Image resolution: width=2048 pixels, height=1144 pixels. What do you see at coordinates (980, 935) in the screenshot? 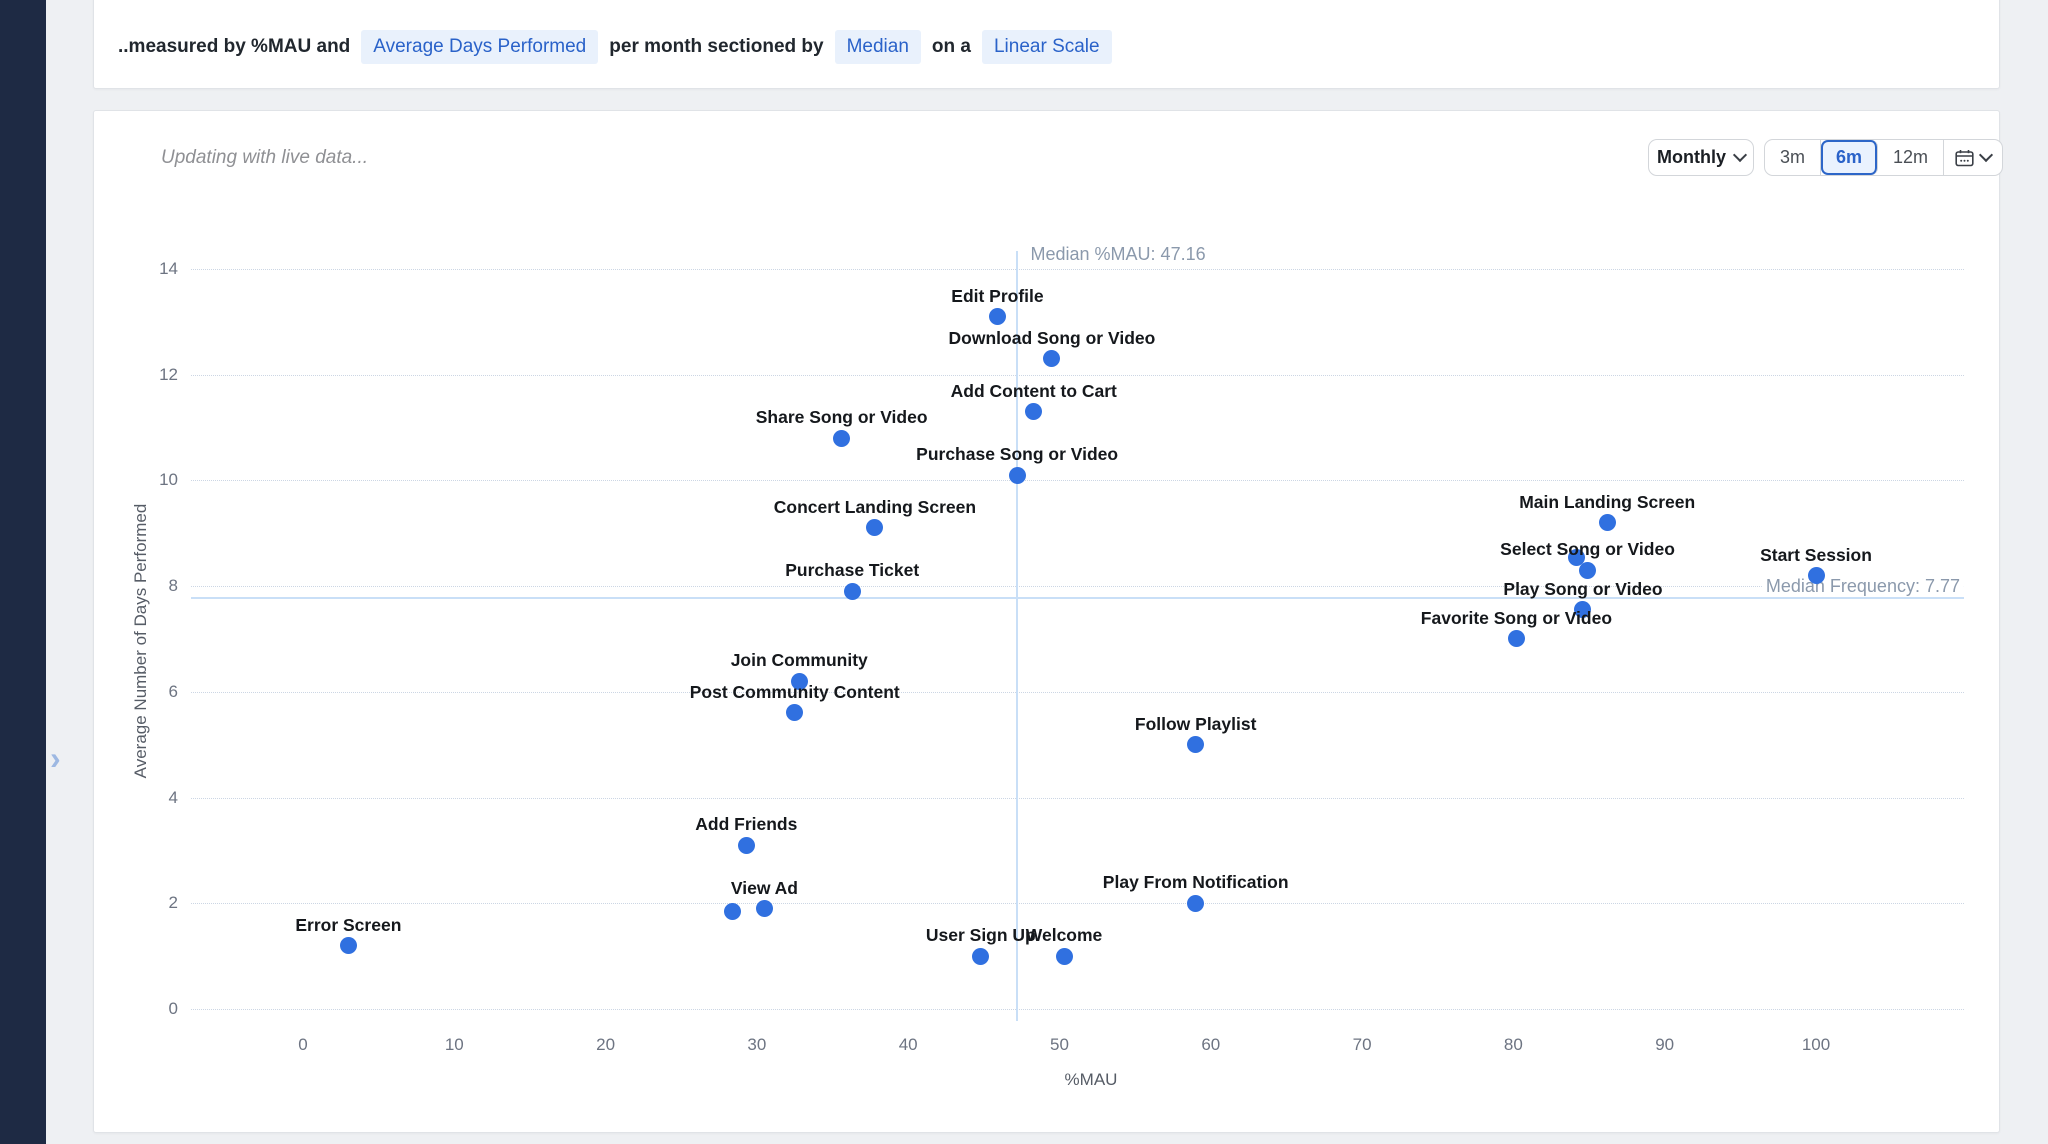
I see `data-point-label: User Sign Up` at bounding box center [980, 935].